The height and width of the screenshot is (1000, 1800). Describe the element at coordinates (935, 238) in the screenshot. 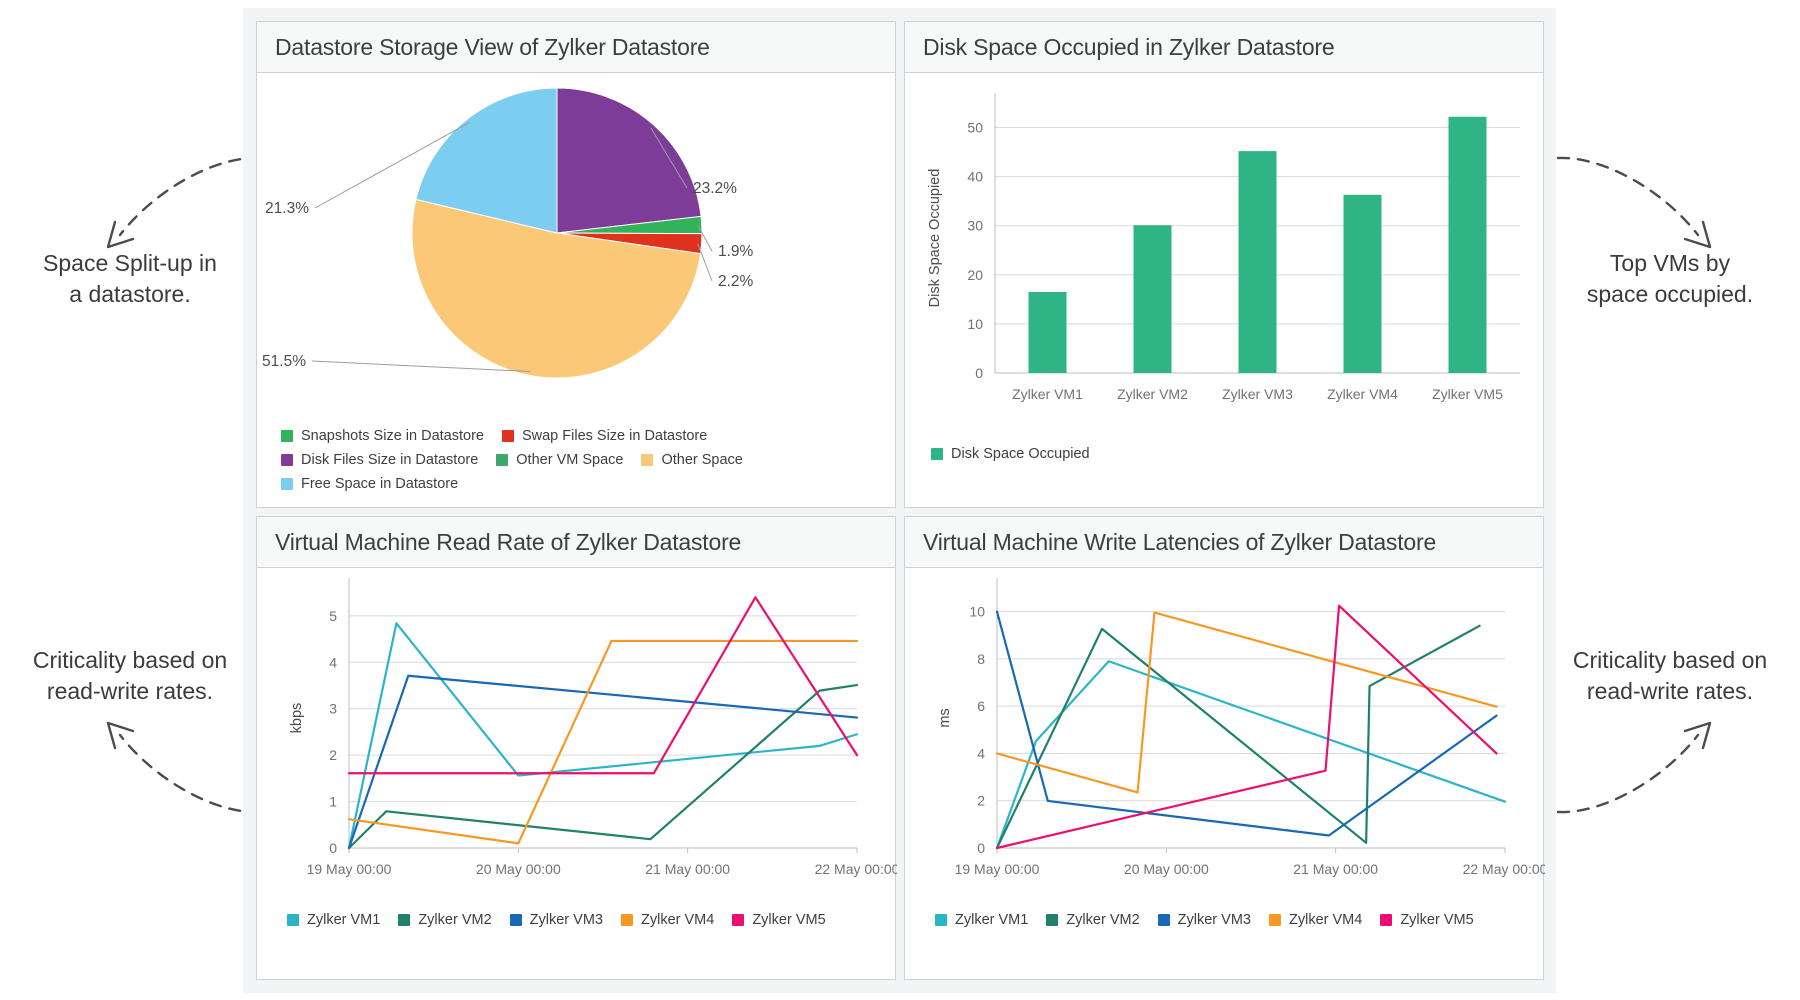

I see `y-axis-title: Disk Space Occupied` at that location.